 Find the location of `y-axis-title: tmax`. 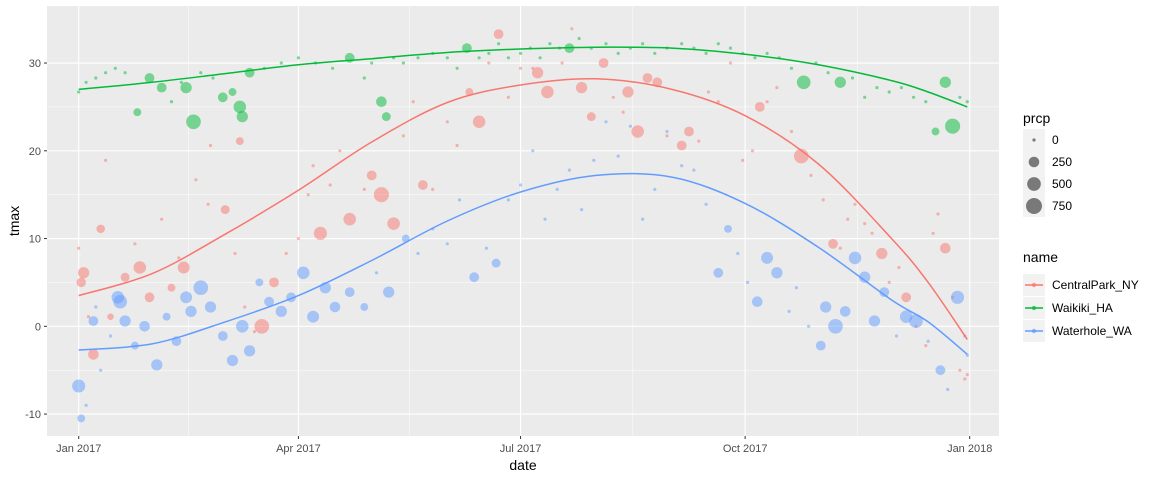

y-axis-title: tmax is located at coordinates (14, 221).